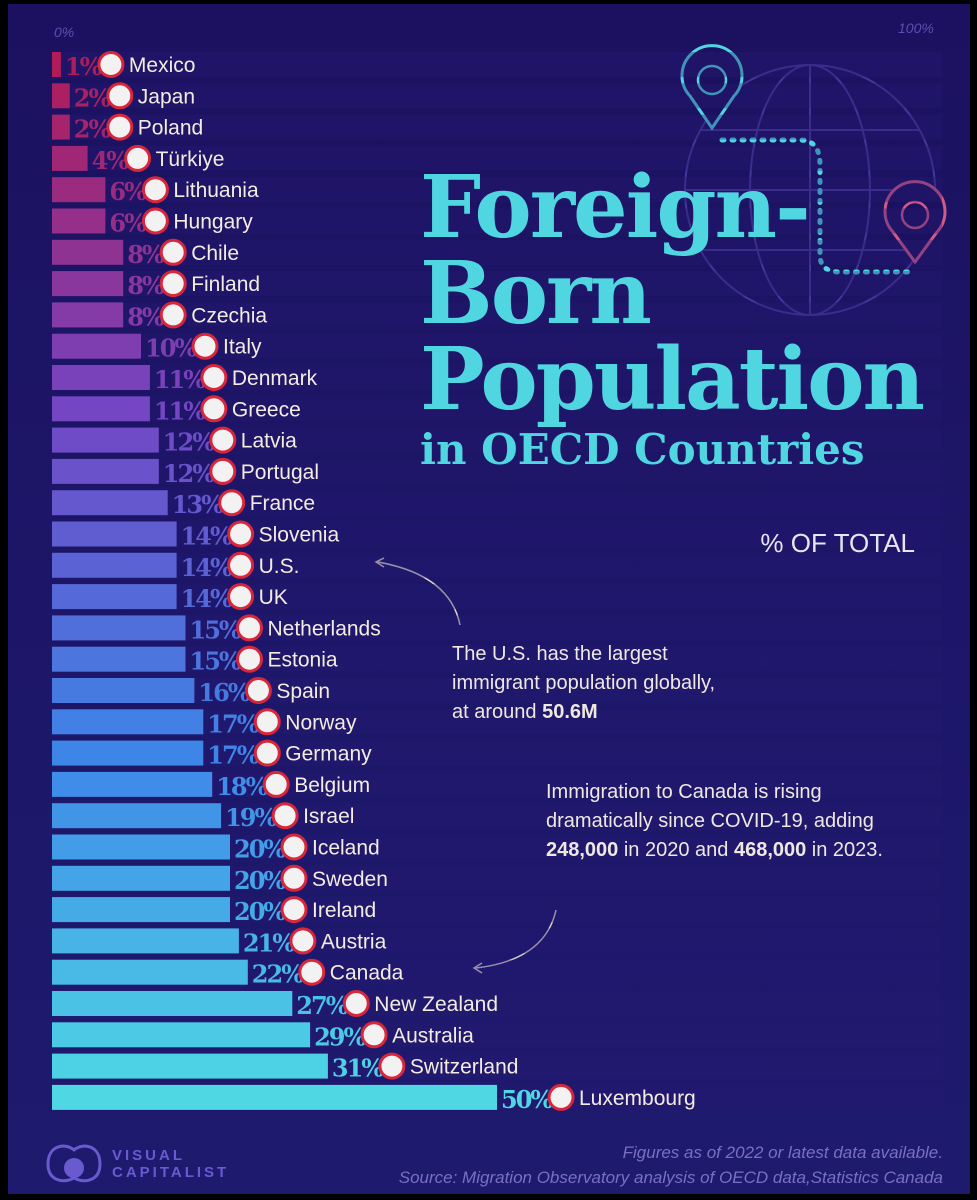 This screenshot has height=1200, width=977. Describe the element at coordinates (84, 66) in the screenshot. I see `value-label: 1%` at that location.